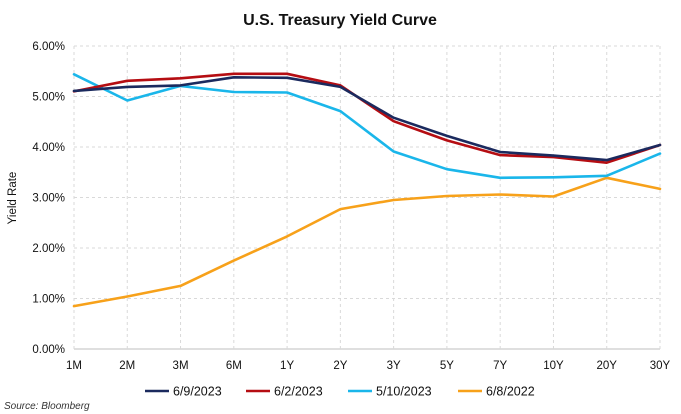 This screenshot has width=681, height=414. I want to click on source-note: Source: Bloomberg, so click(47, 406).